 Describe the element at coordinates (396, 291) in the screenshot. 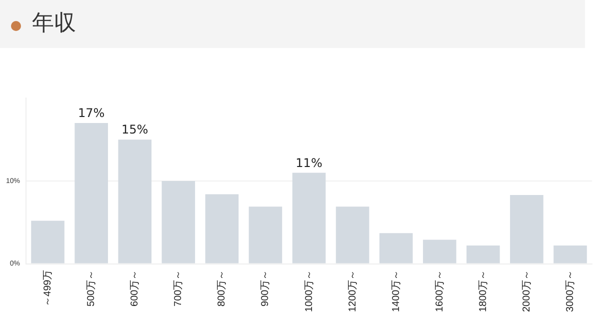

I see `x-tick-label: 1400万～` at that location.